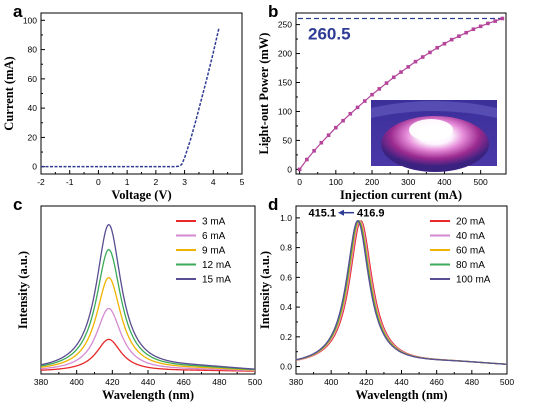 The width and height of the screenshot is (542, 413). I want to click on iv-curve, so click(130, 97).